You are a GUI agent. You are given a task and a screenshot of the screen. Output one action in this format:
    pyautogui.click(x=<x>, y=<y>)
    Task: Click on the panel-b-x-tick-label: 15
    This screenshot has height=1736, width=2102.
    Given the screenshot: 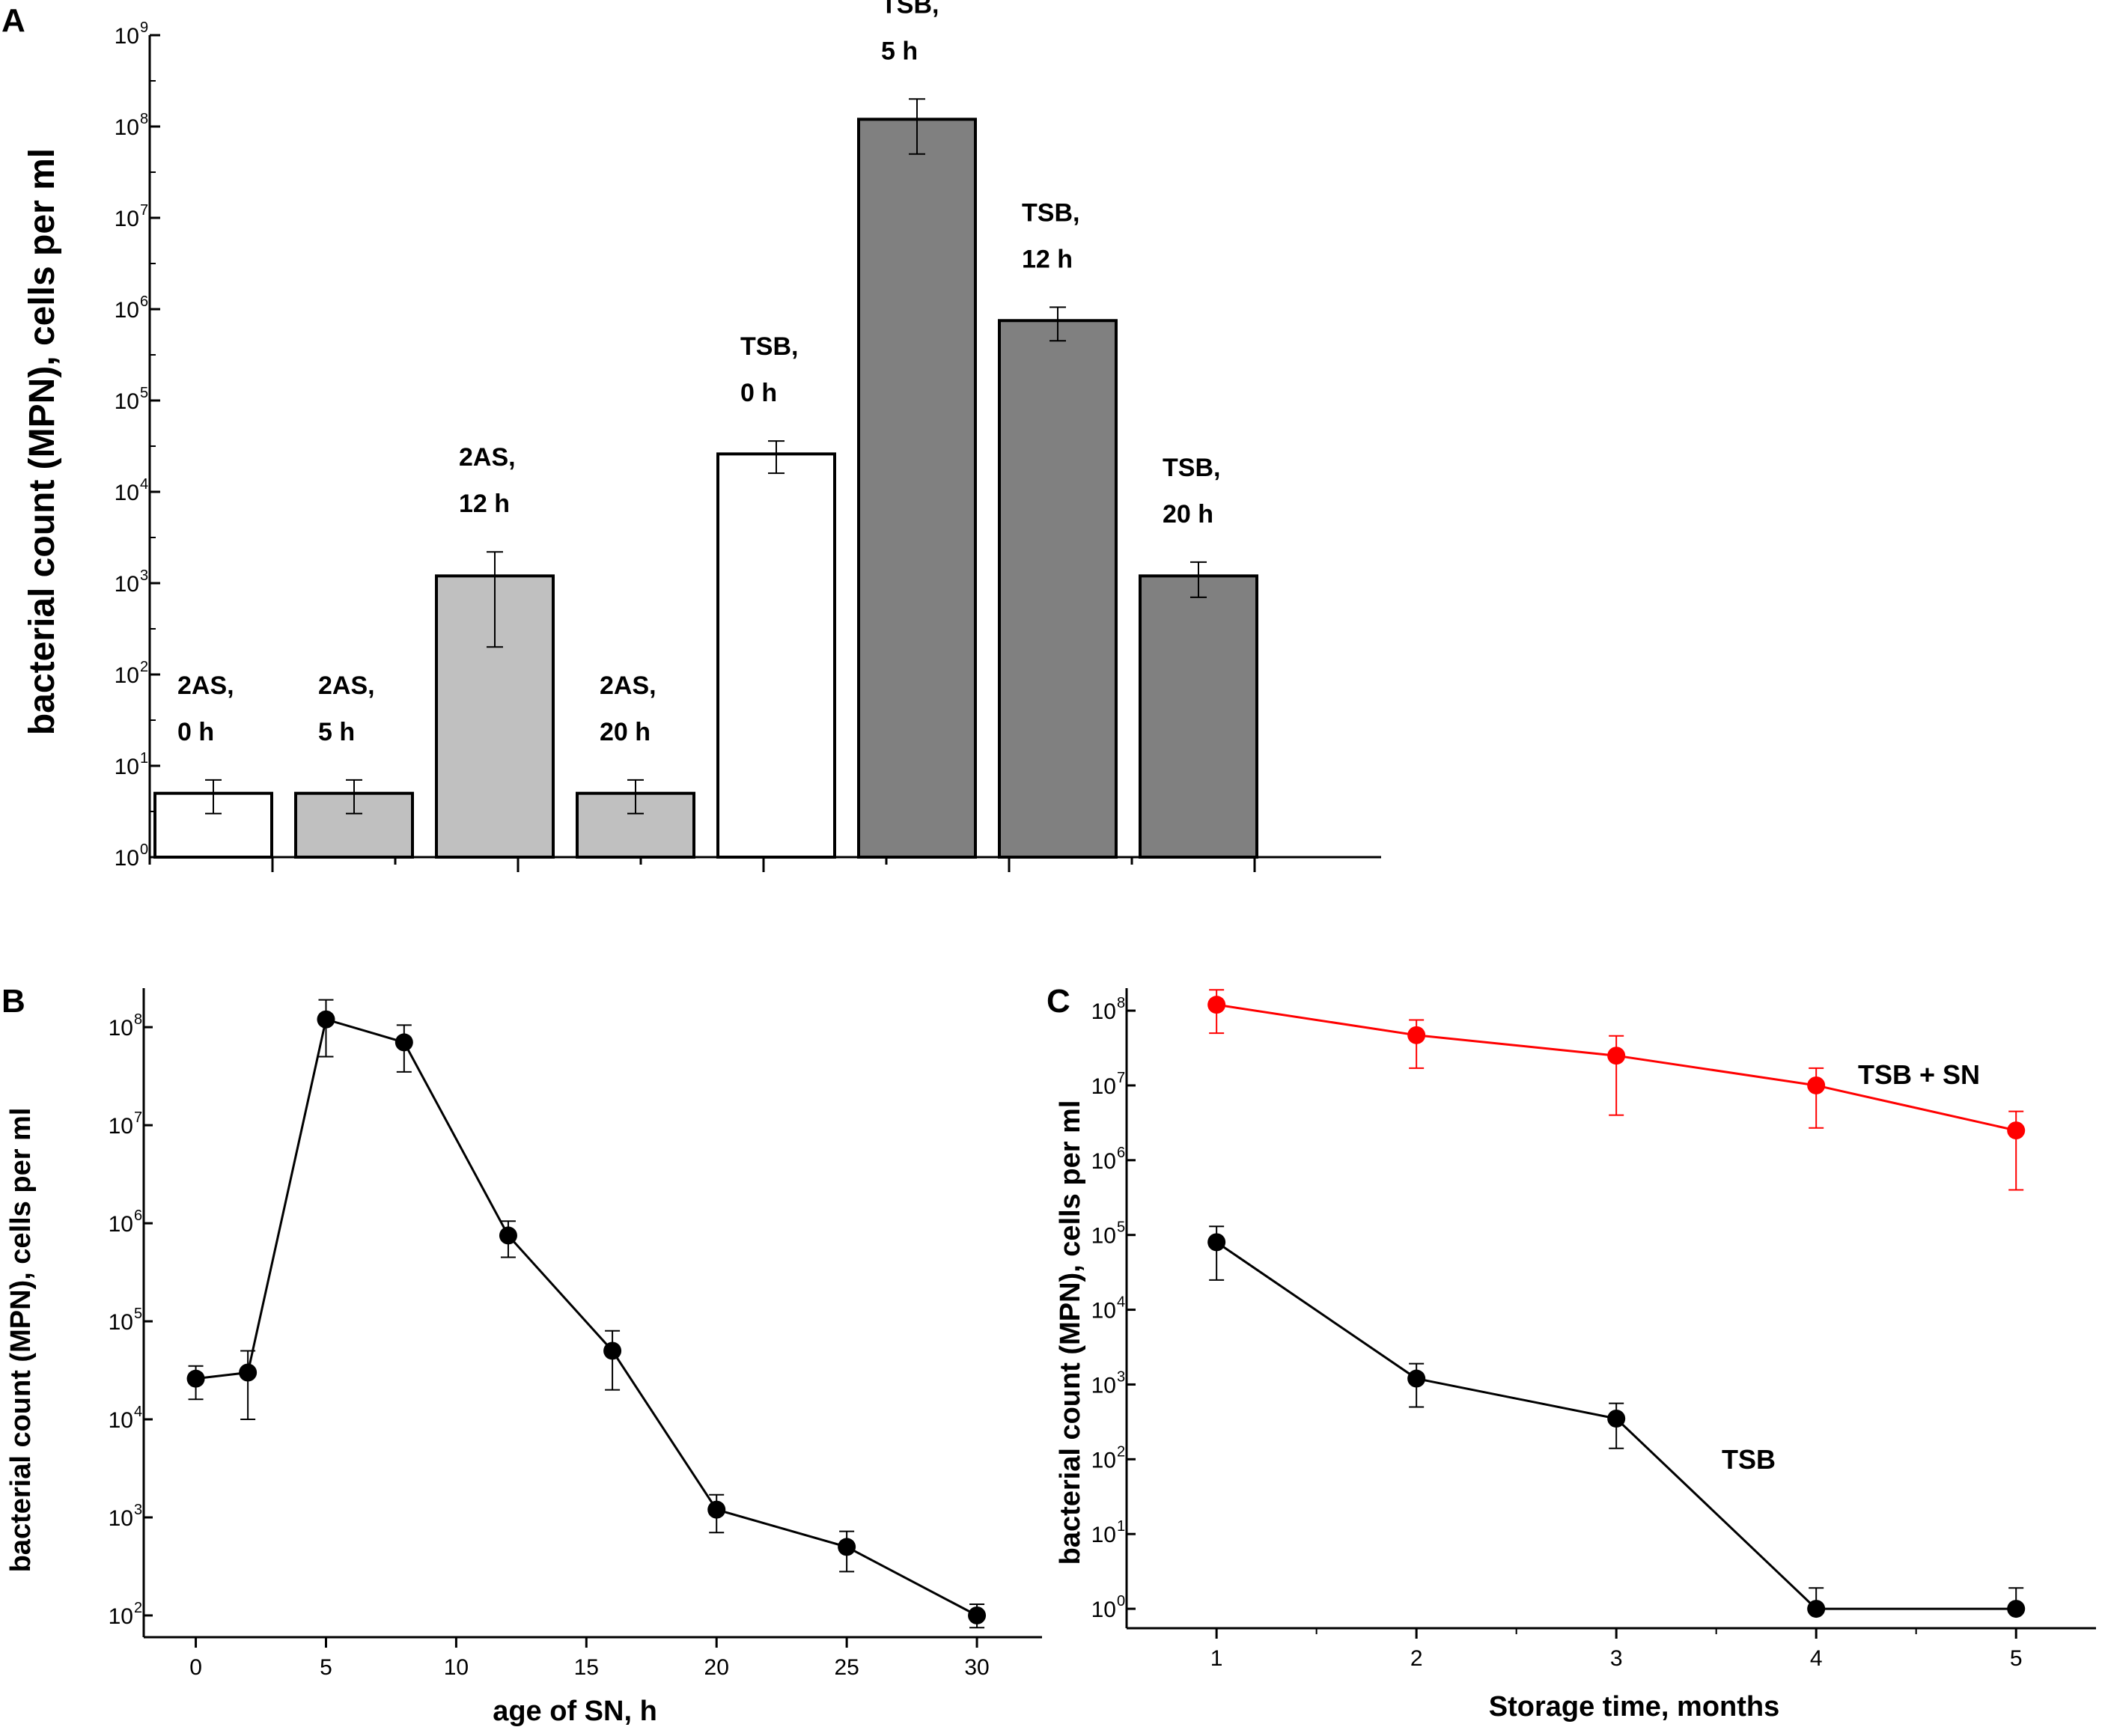 What is the action you would take?
    pyautogui.click(x=586, y=1667)
    